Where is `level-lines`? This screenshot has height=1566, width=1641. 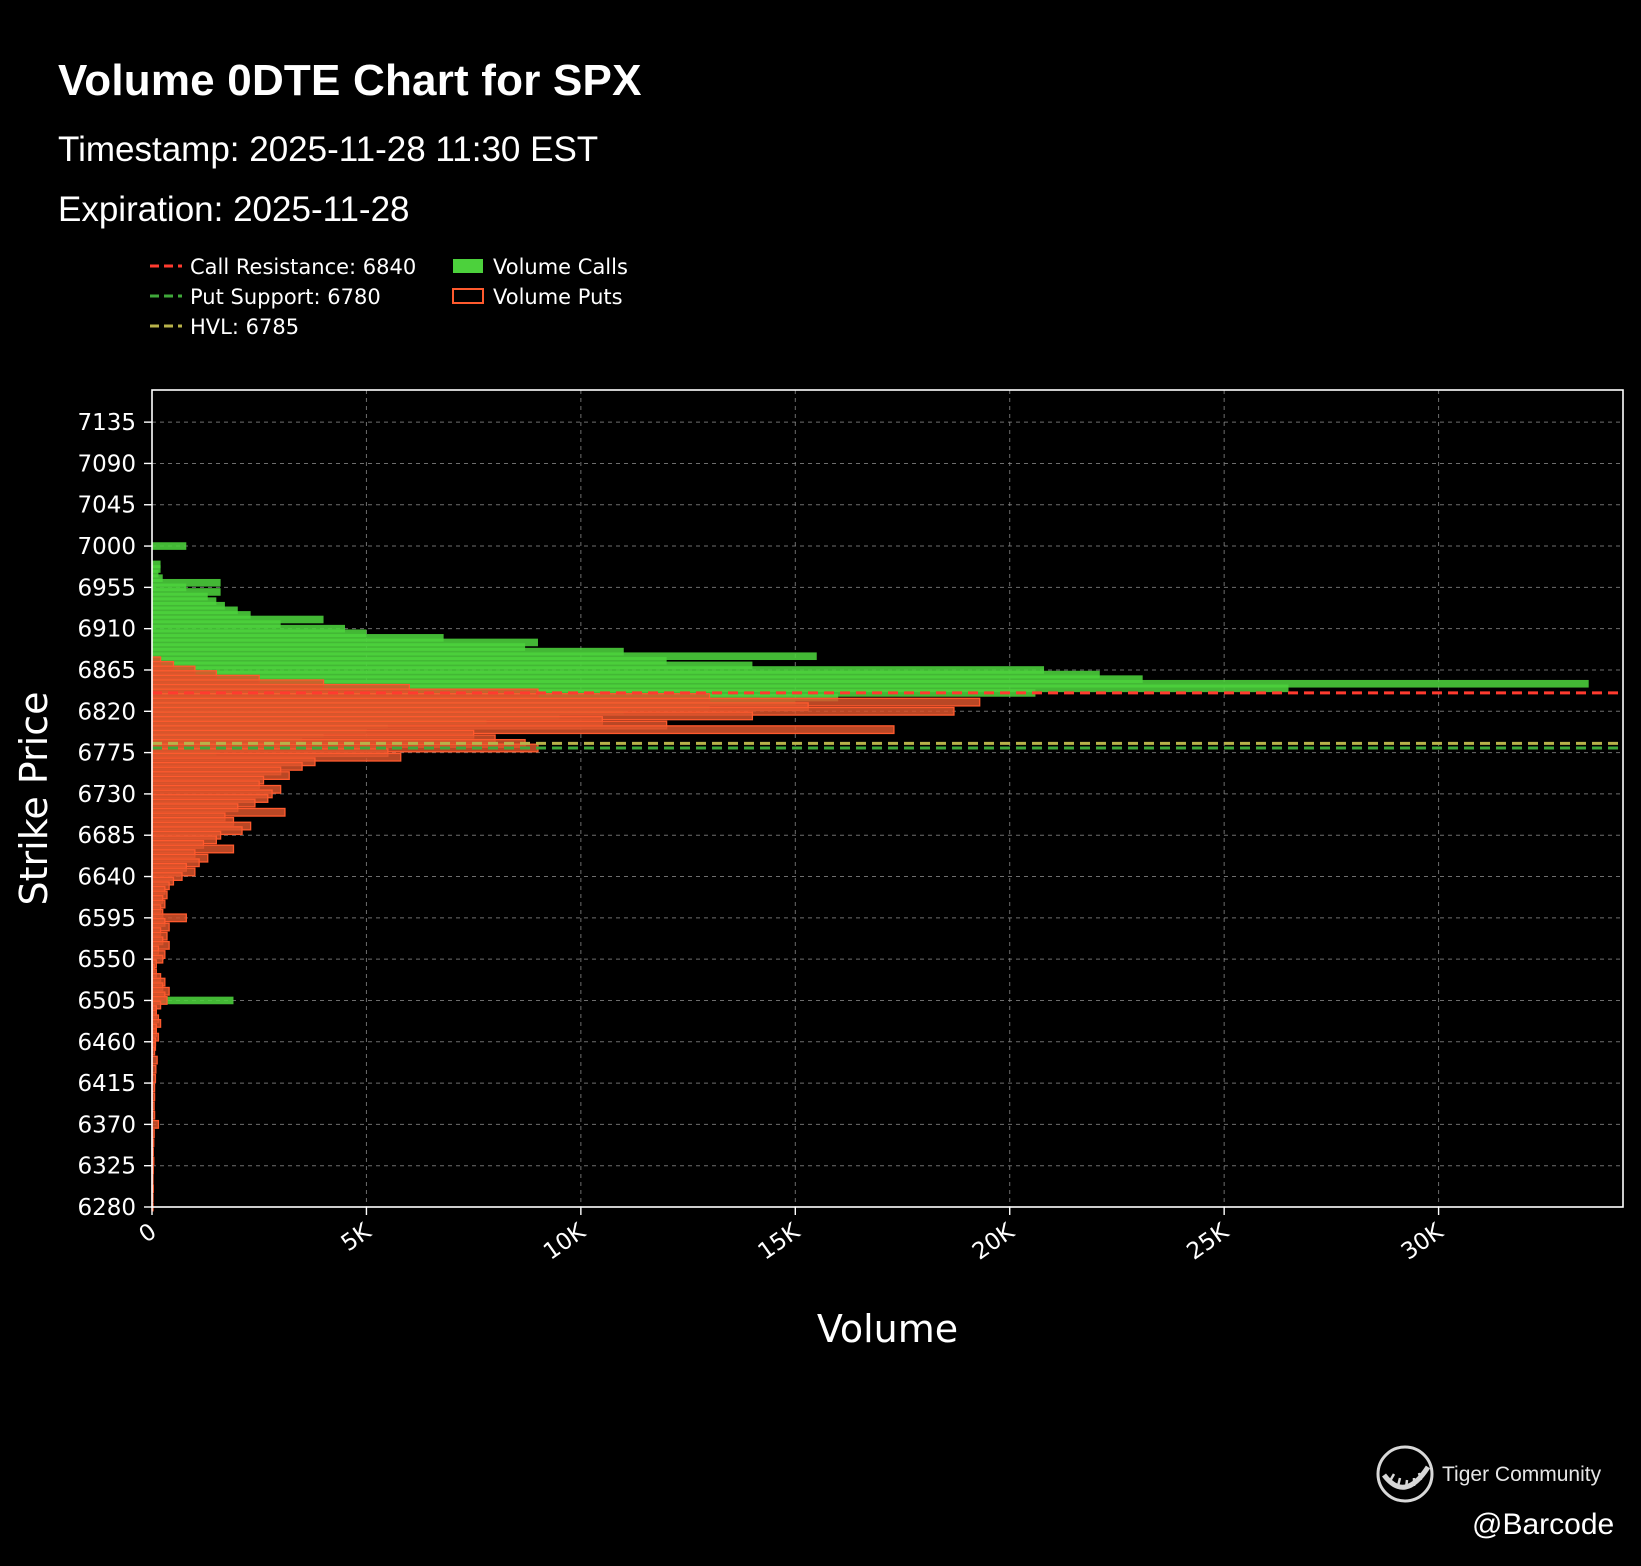 level-lines is located at coordinates (887, 720).